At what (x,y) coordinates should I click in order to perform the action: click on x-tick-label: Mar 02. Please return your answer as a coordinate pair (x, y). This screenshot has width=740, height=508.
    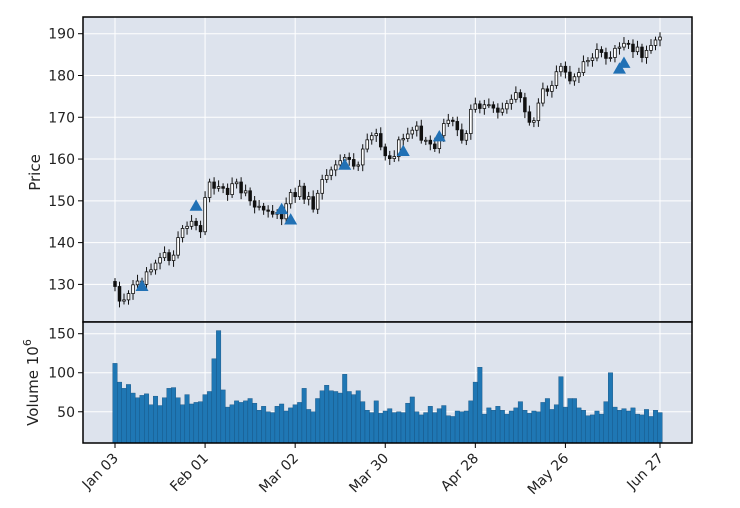
    Looking at the image, I should click on (279, 474).